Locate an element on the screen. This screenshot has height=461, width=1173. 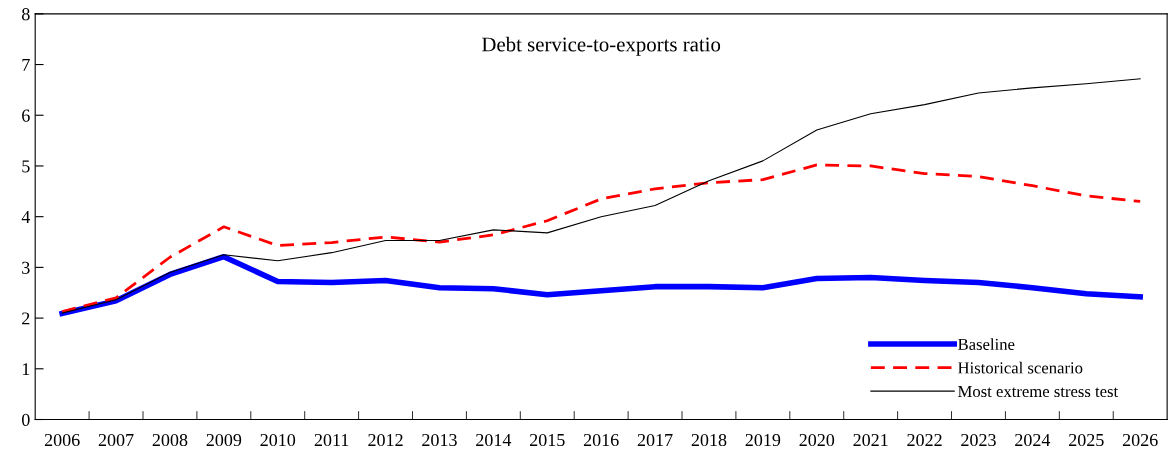
x-tick-label: 2025 is located at coordinates (1086, 440).